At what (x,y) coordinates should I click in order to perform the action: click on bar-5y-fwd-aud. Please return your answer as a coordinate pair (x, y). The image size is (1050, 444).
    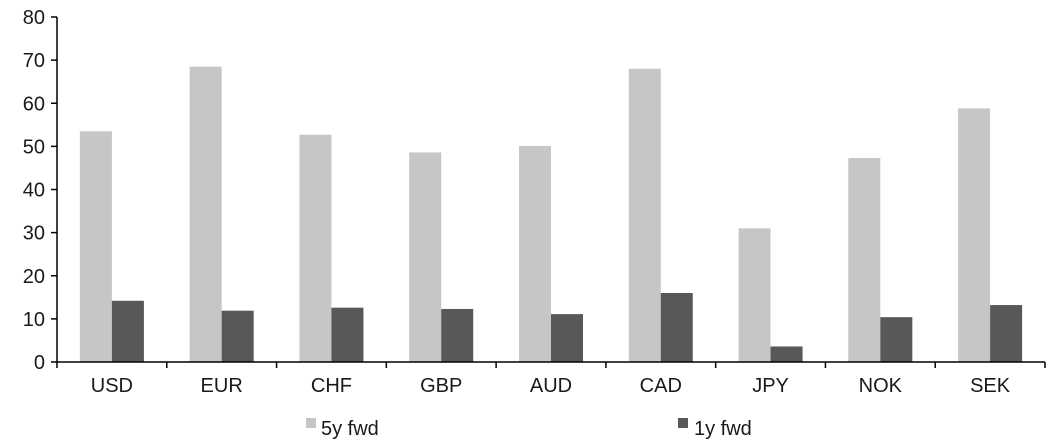
    Looking at the image, I should click on (535, 253).